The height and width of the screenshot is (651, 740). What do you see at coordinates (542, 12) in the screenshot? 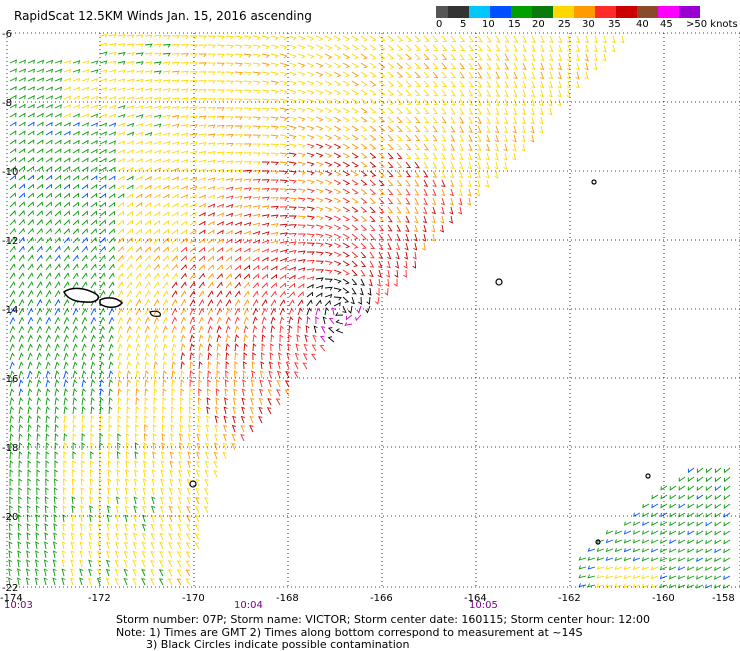
I see `legend-swatch` at bounding box center [542, 12].